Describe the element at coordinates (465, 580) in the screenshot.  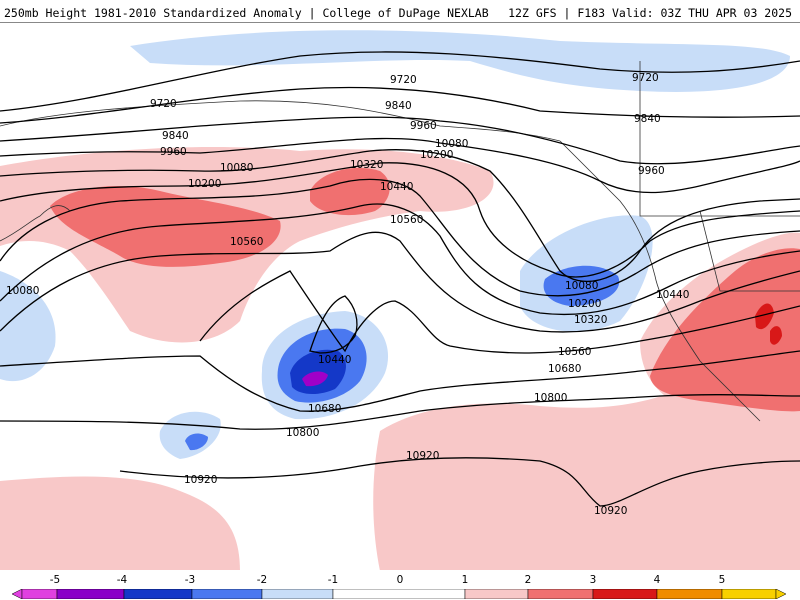
I see `colorbar-tick: 1` at that location.